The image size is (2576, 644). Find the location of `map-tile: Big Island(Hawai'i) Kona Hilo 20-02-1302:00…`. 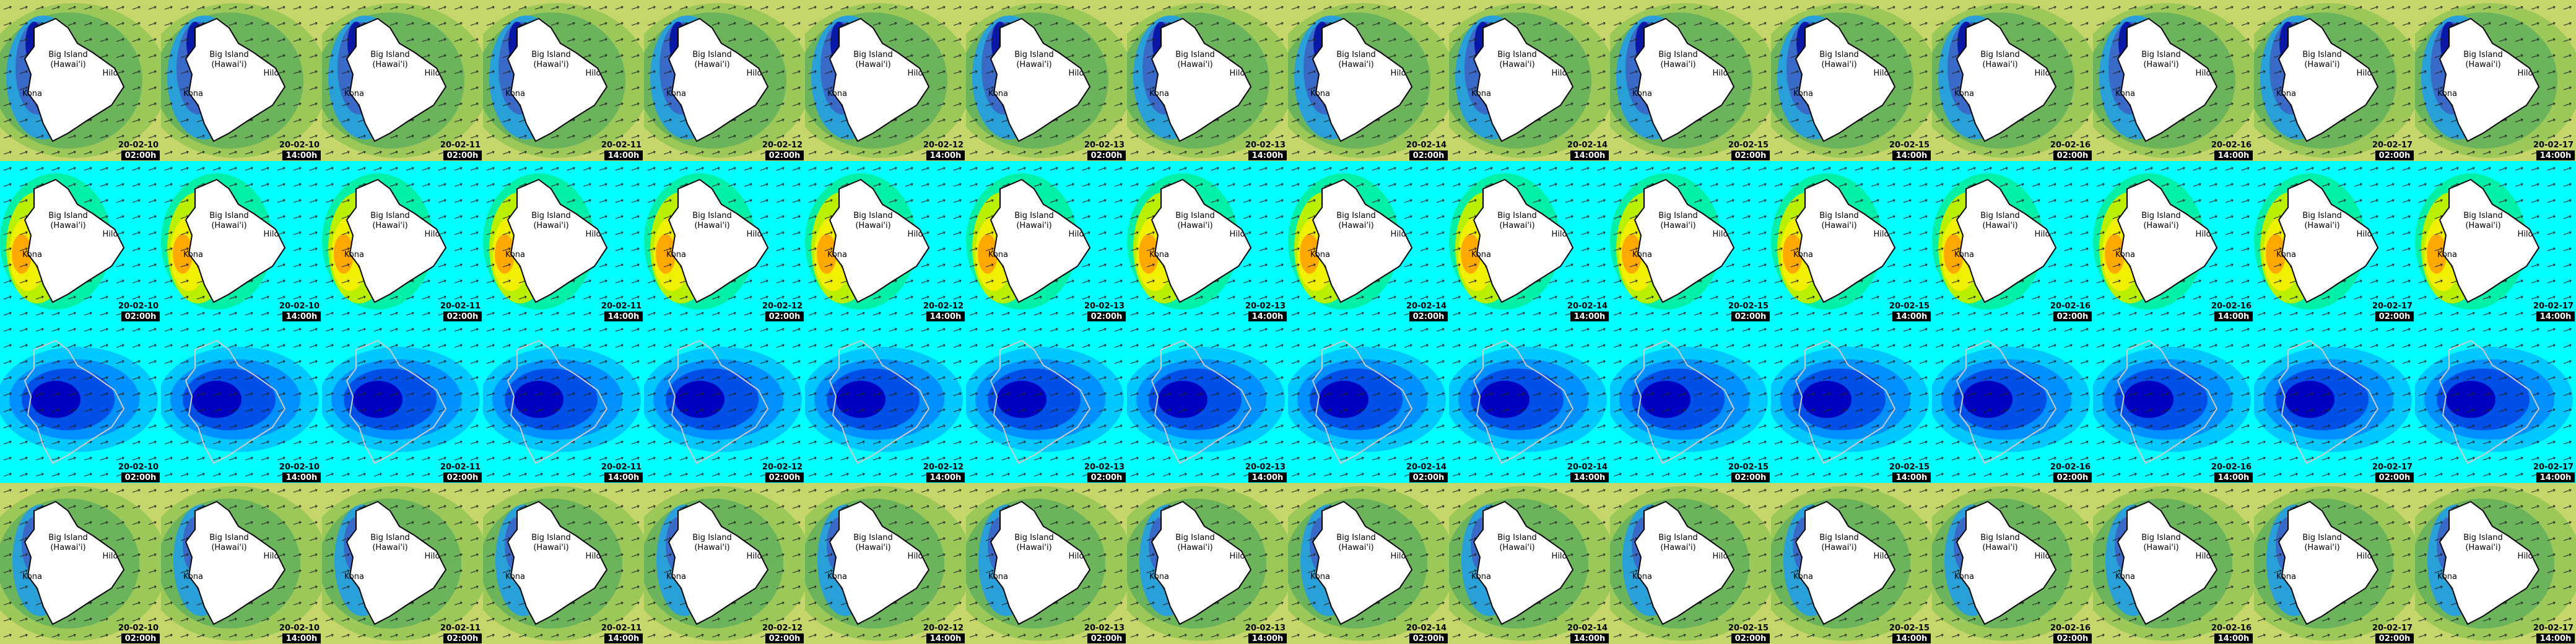

map-tile: Big Island(Hawai'i) Kona Hilo 20-02-1302:00… is located at coordinates (1040, 563).